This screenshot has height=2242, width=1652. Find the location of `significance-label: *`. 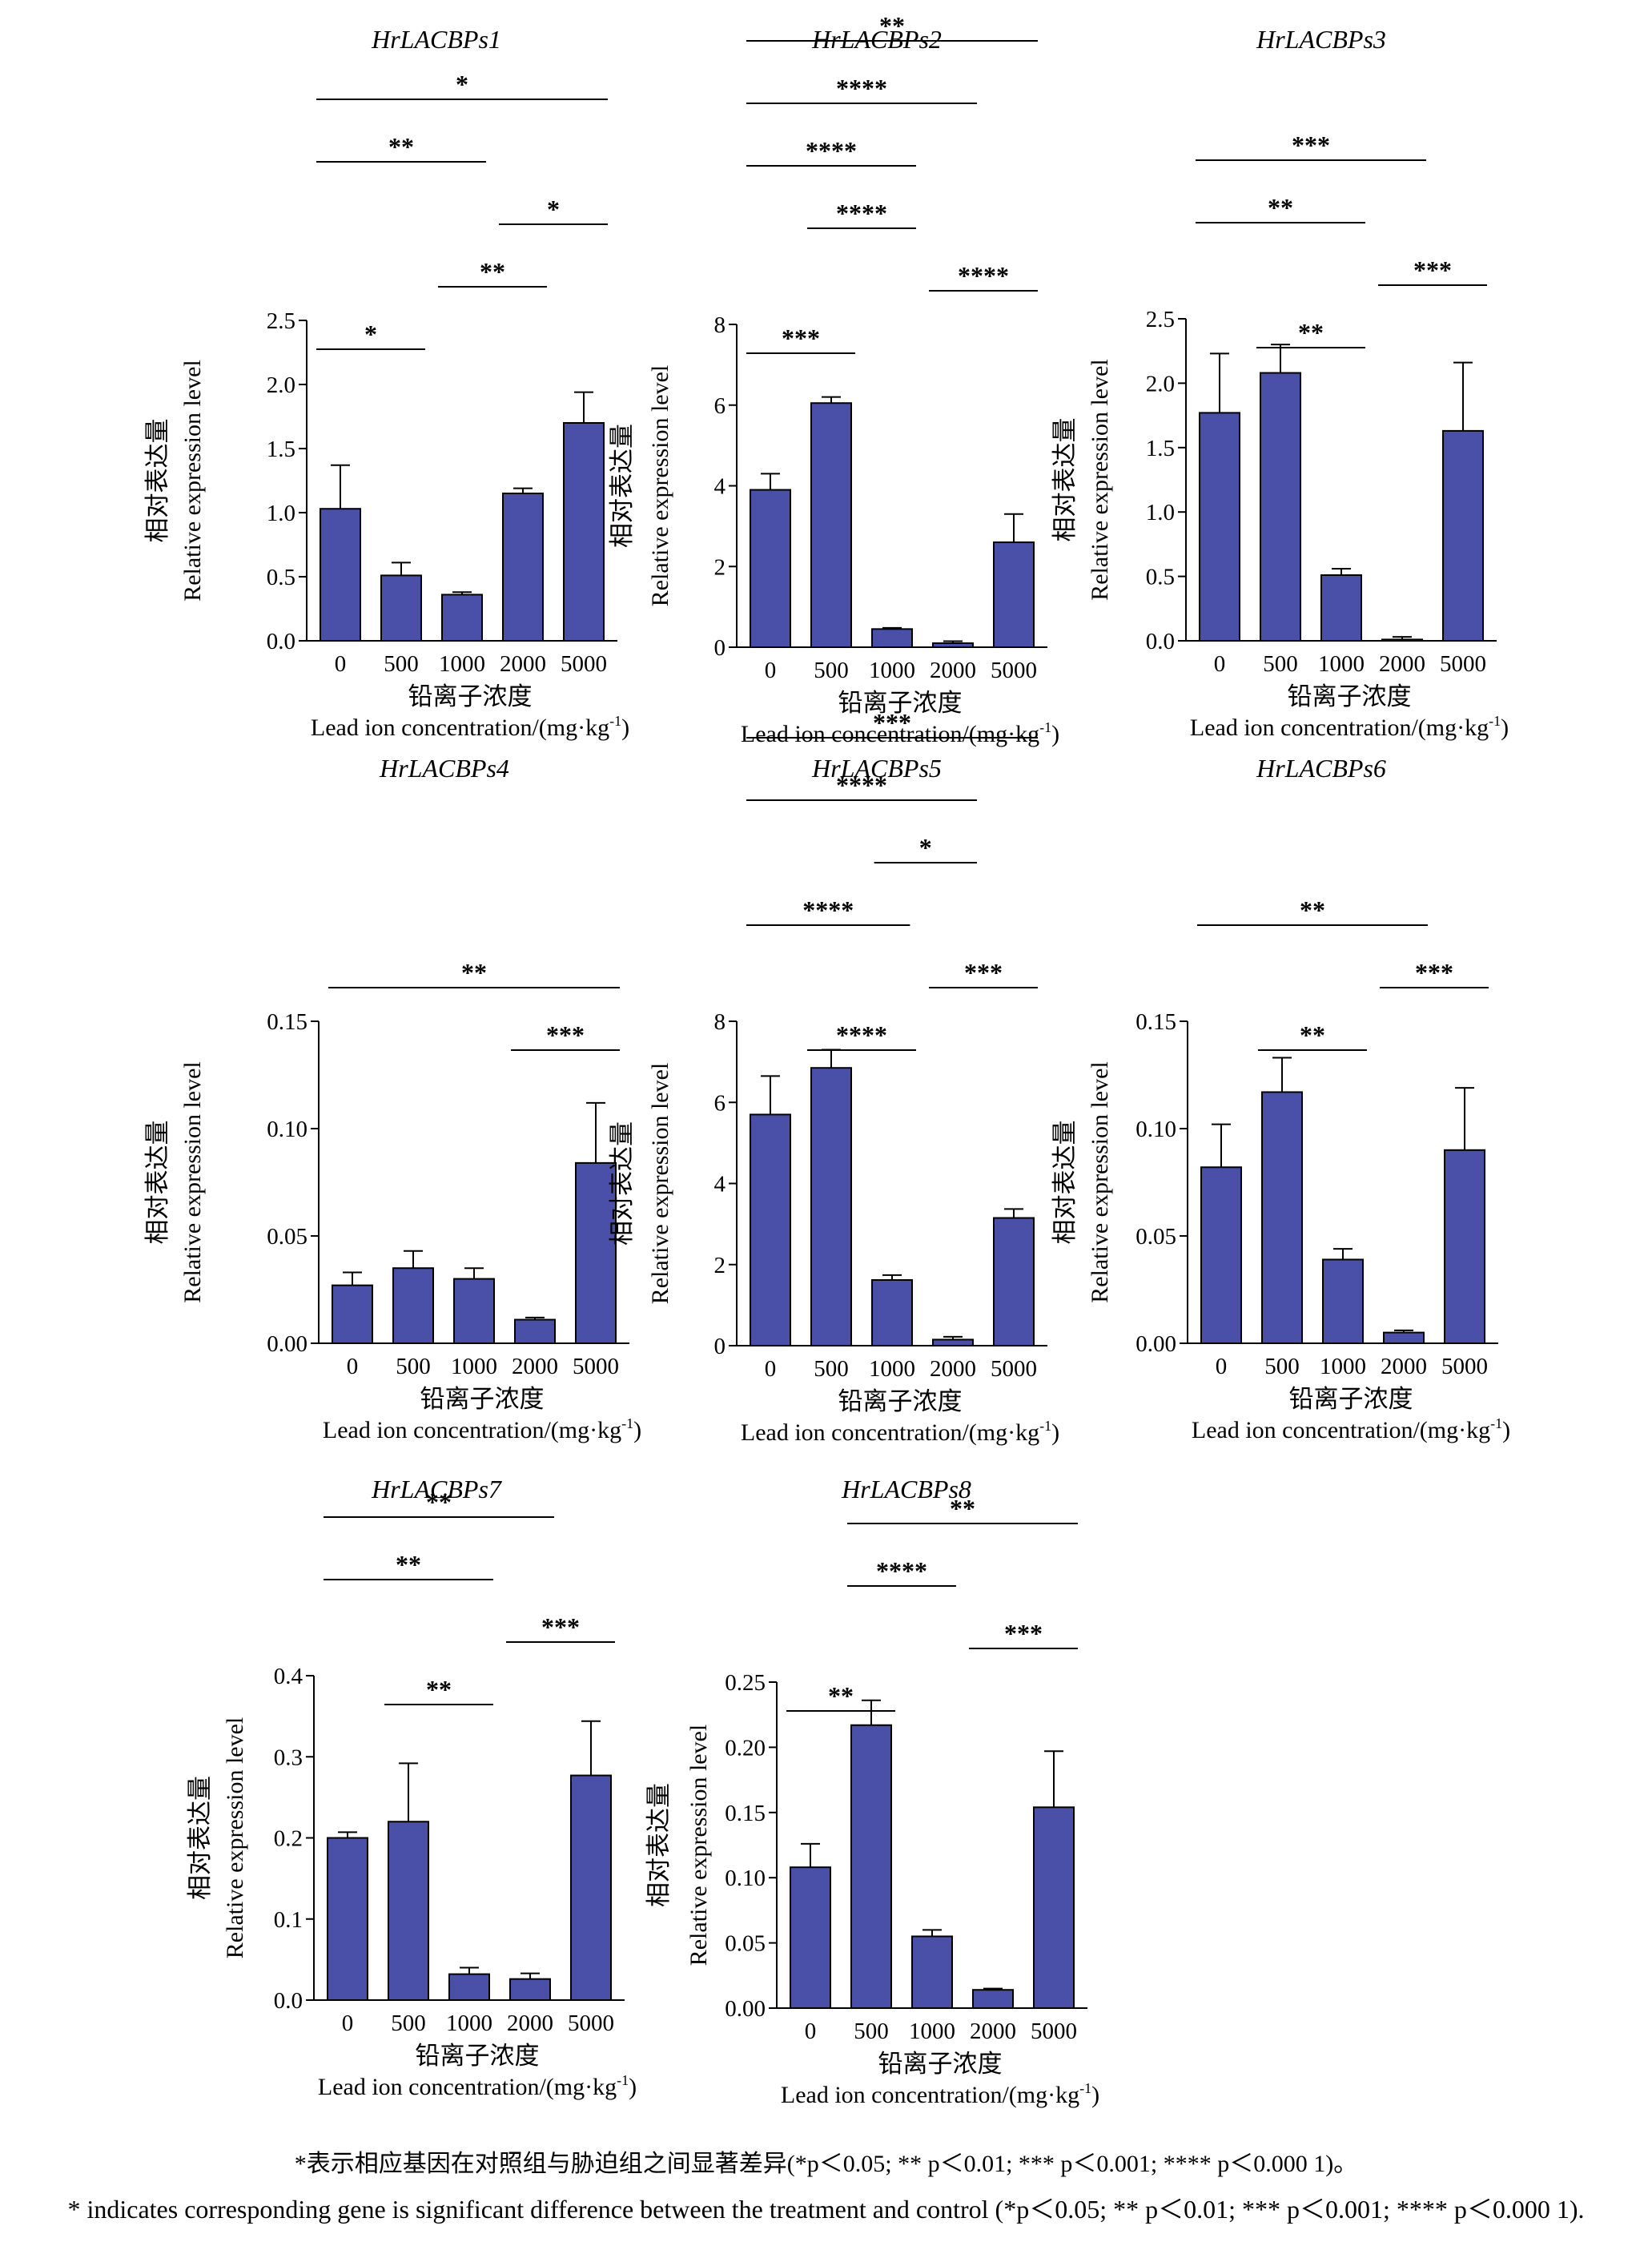

significance-label: * is located at coordinates (371, 334).